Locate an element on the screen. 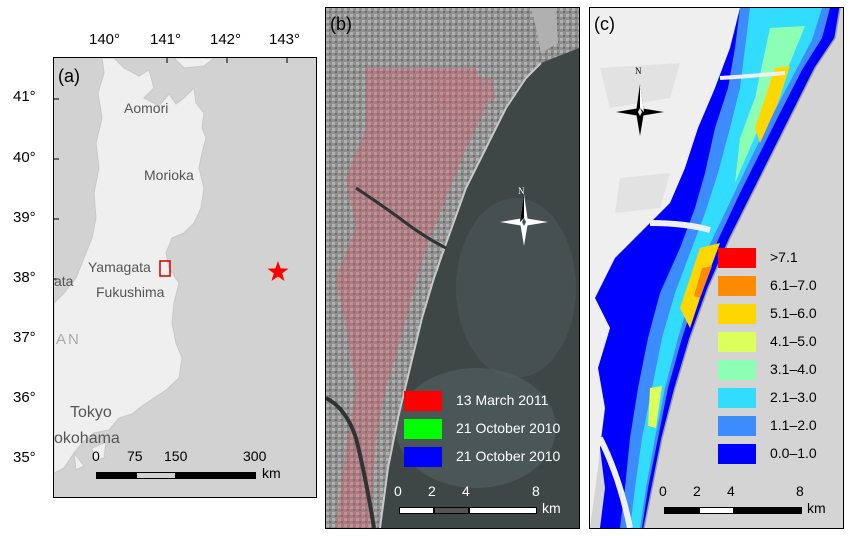 The image size is (850, 536). scale-a-150: 150 is located at coordinates (176, 456).